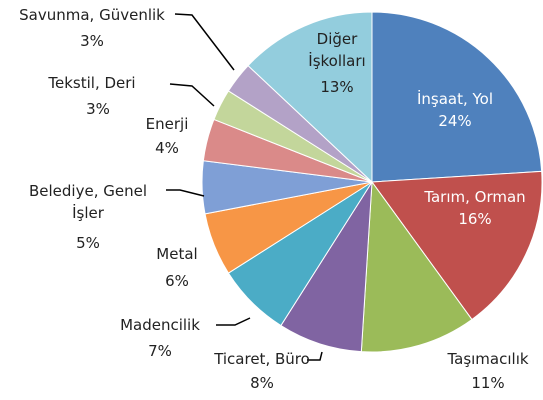 This screenshot has width=543, height=400. I want to click on category-label: Tekstil, Deri, so click(92, 83).